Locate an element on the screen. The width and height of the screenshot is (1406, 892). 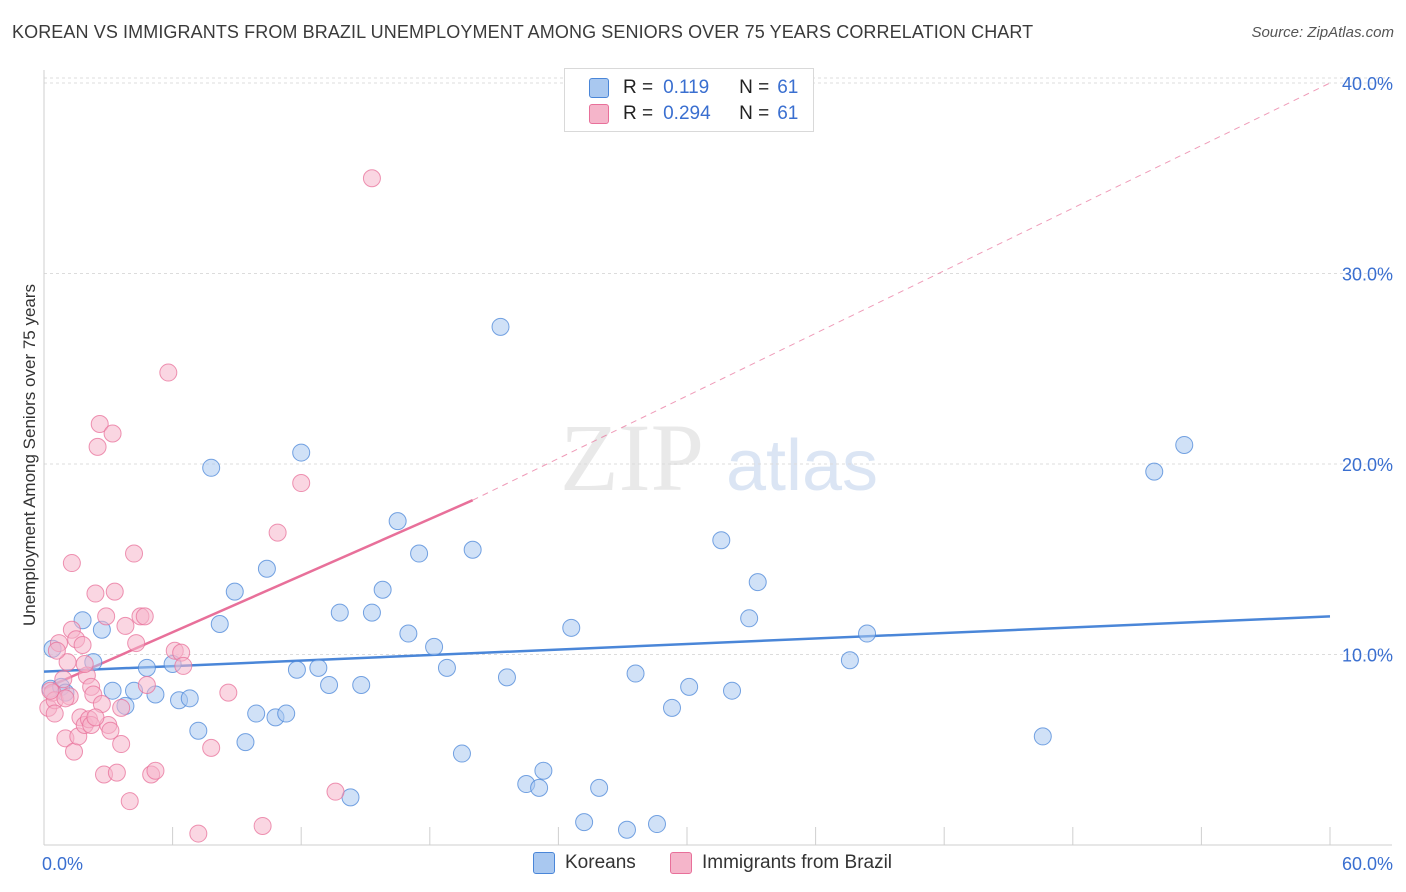
legend-item-brazil: Immigrants from Brazil is located at coordinates (781, 863).